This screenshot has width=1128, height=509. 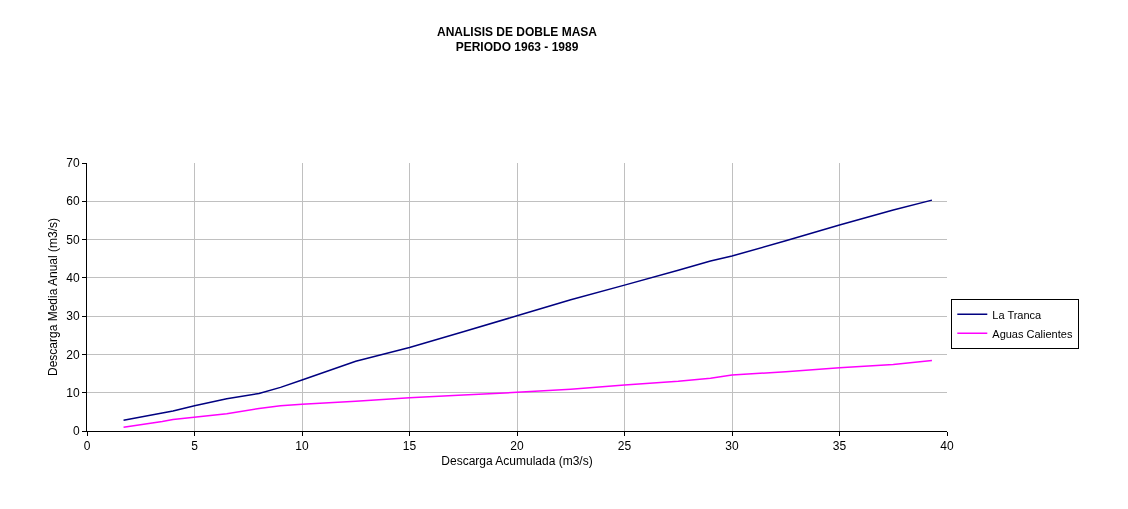 What do you see at coordinates (947, 446) in the screenshot?
I see `x-tick-label: 40` at bounding box center [947, 446].